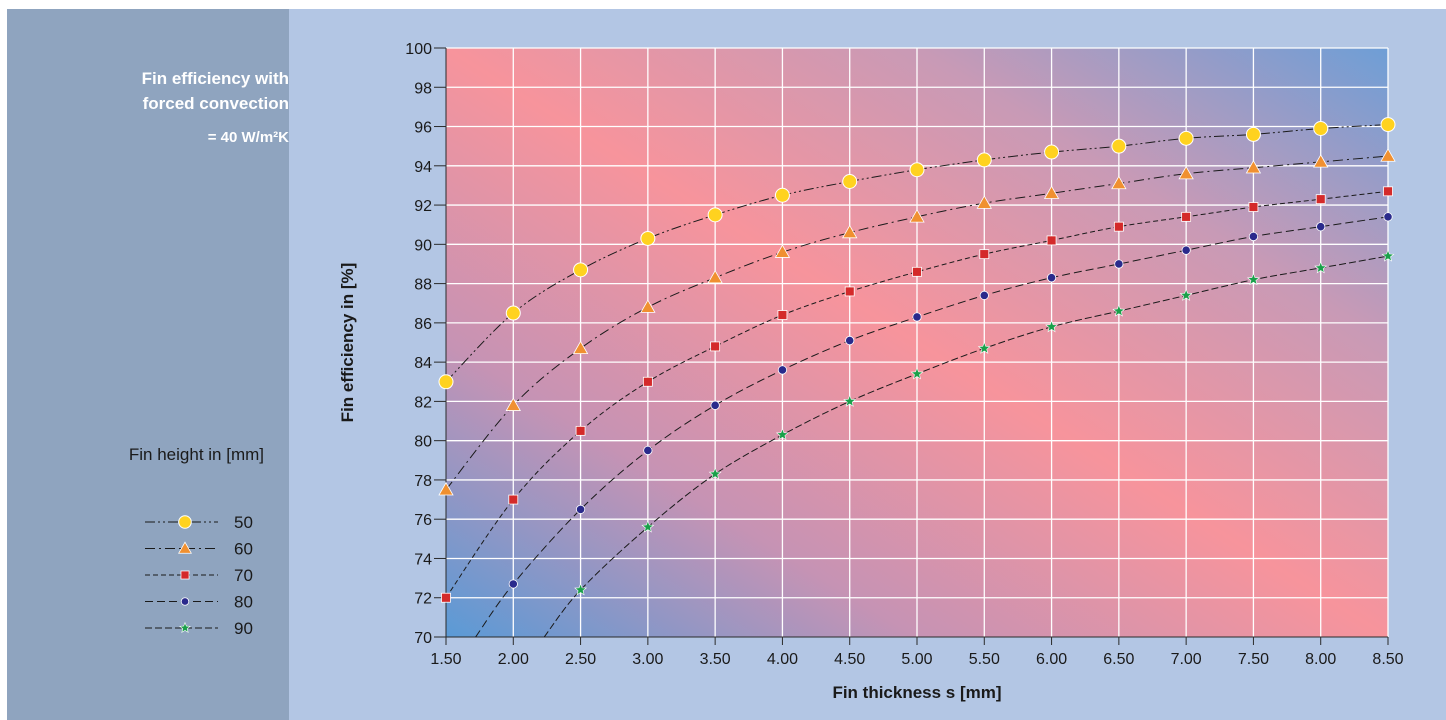  Describe the element at coordinates (1051, 659) in the screenshot. I see `x-tick-label: 6.00` at that location.